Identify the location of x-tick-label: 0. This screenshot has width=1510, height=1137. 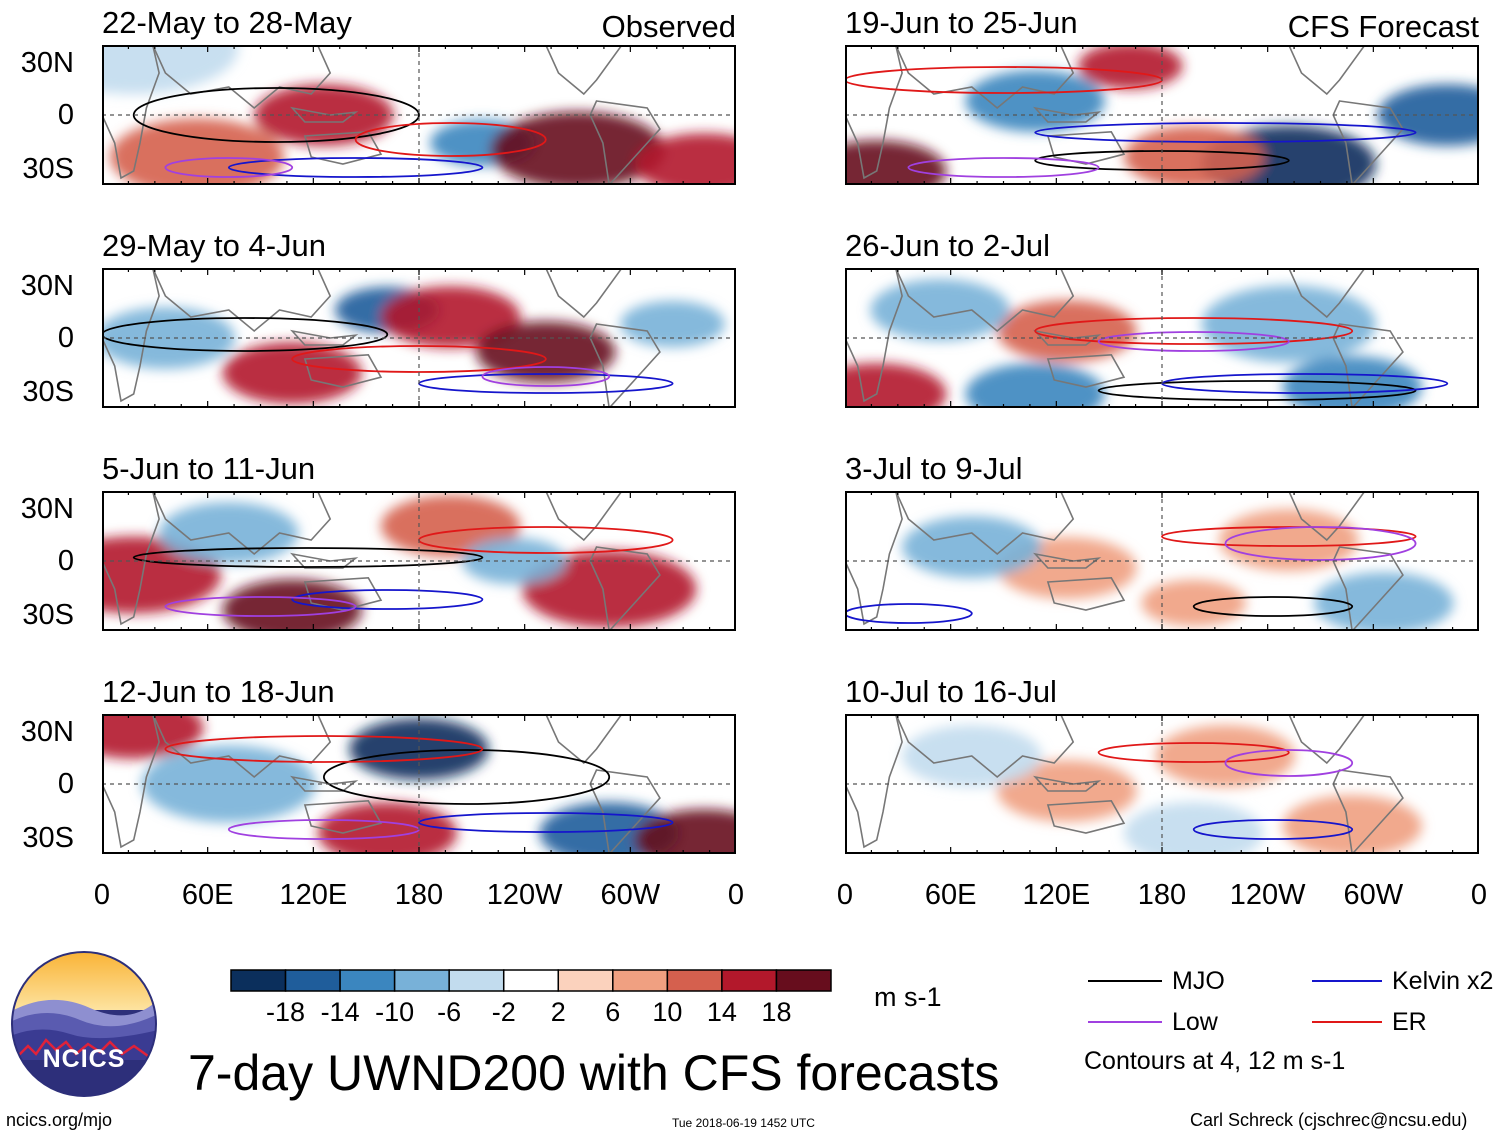
(102, 895).